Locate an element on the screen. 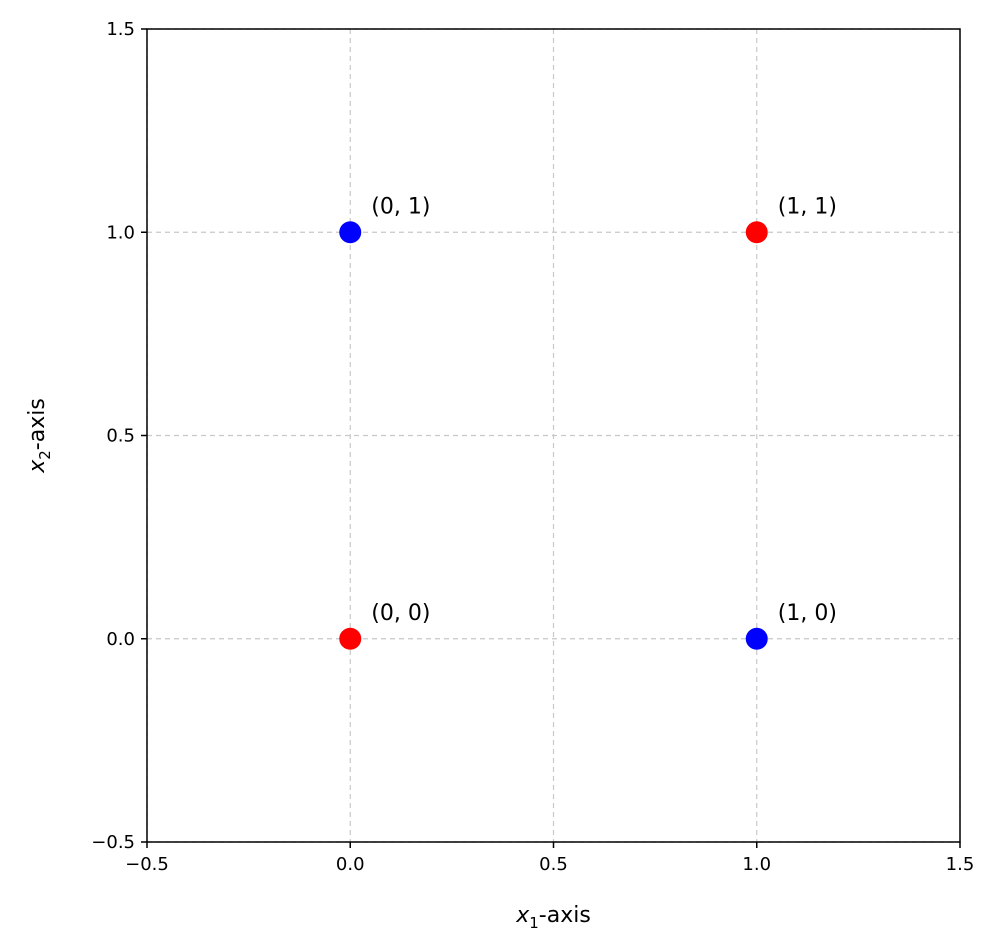 The image size is (1000, 950). y-axis-label-rest: -axis is located at coordinates (37, 424).